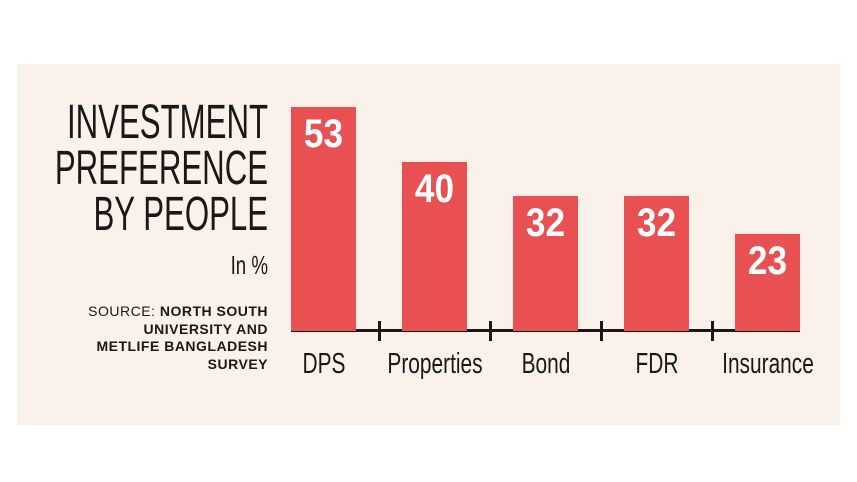 Image resolution: width=857 pixels, height=482 pixels. What do you see at coordinates (249, 265) in the screenshot?
I see `unit-label: In %` at bounding box center [249, 265].